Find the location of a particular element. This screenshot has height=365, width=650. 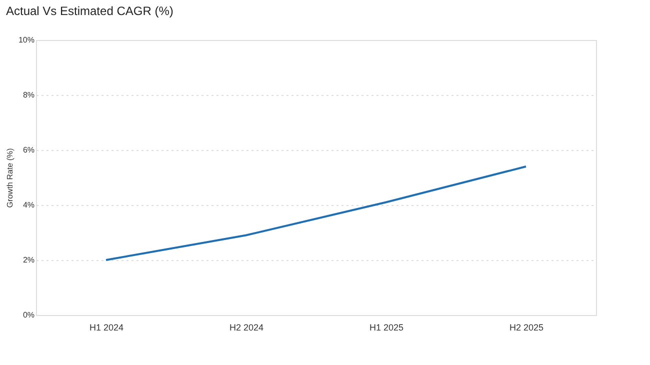

y-tick-label: 2% is located at coordinates (28, 260).